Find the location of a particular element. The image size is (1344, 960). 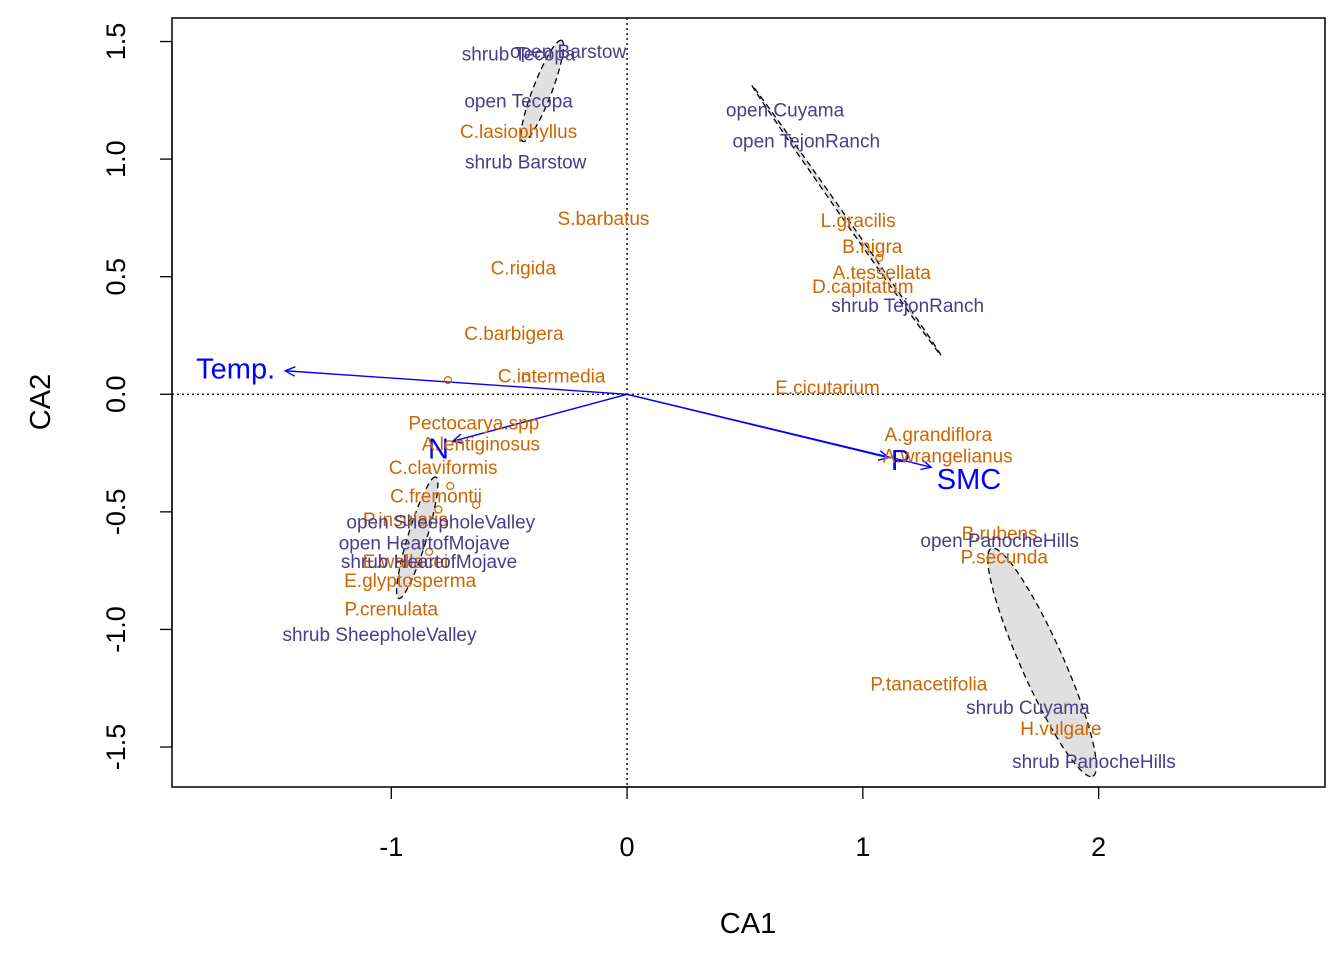

x-tick-label: -1 is located at coordinates (391, 847).